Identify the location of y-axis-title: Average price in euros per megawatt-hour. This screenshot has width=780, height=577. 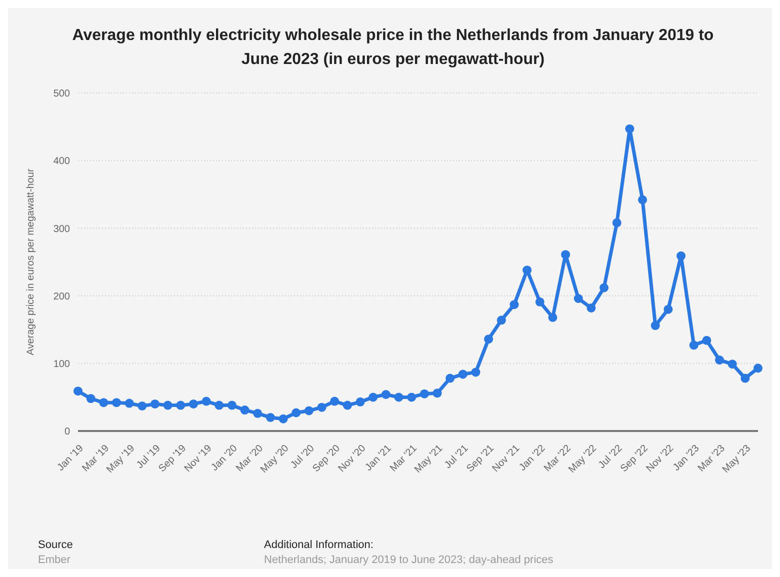
(31, 262).